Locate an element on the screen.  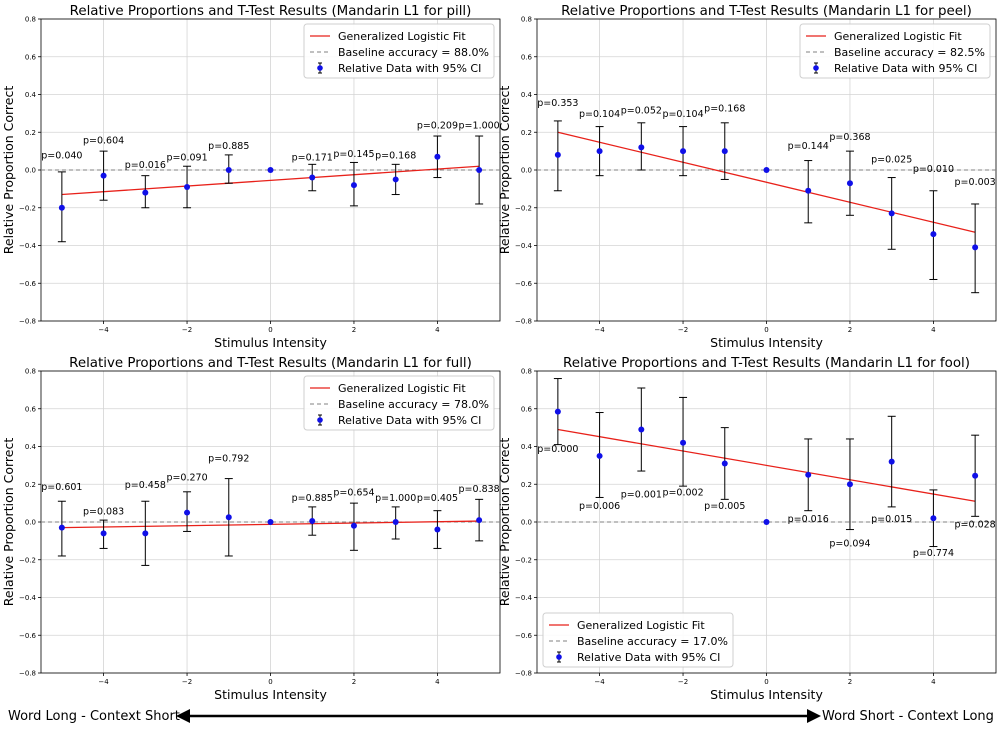
legend-label: Baseline accuracy = 17.0% is located at coordinates (652, 641).